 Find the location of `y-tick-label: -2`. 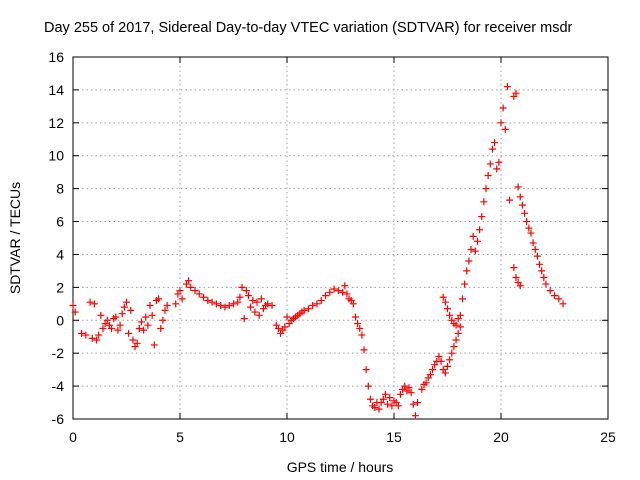

y-tick-label: -2 is located at coordinates (58, 353).